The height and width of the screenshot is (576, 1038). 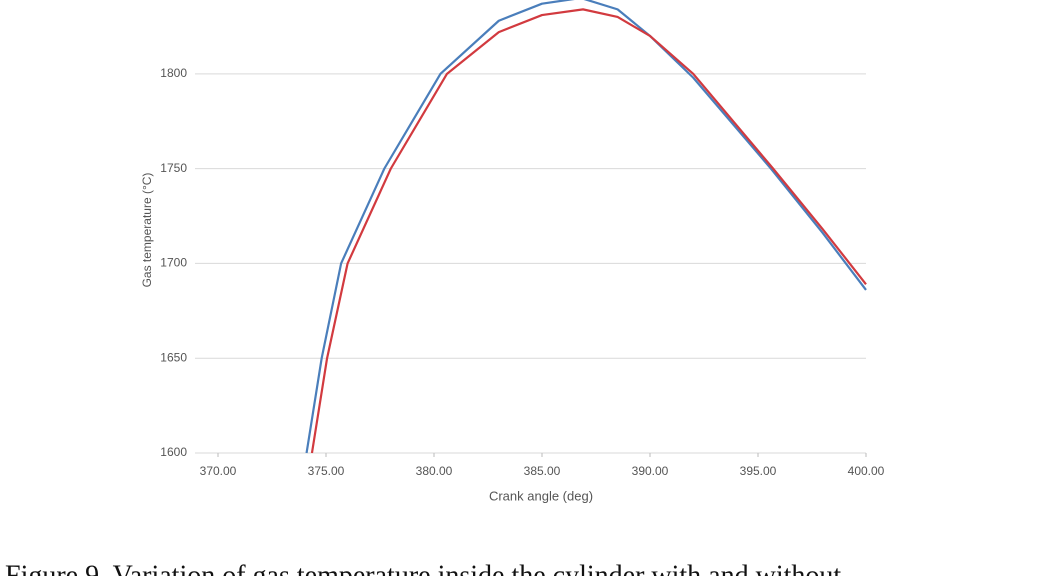 I want to click on x-tick-label: 370.00, so click(x=218, y=471).